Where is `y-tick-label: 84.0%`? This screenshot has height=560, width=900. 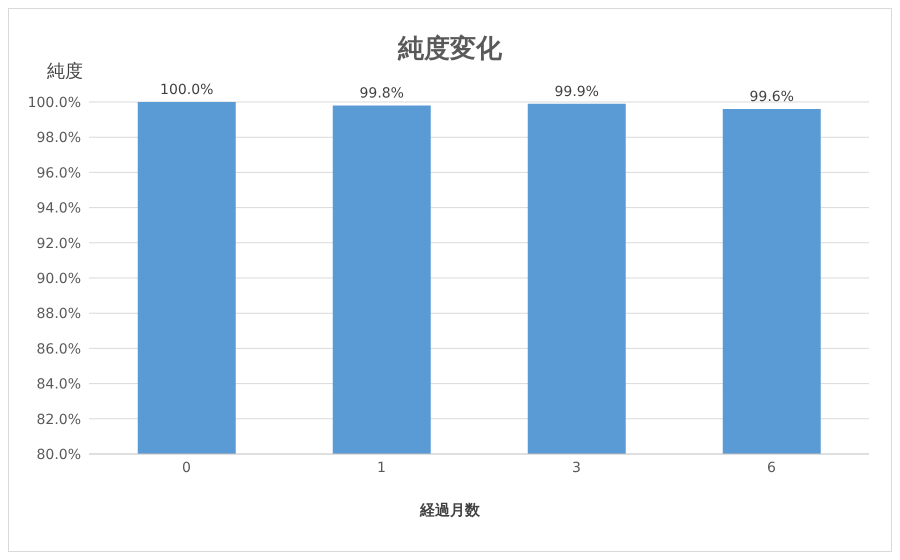 y-tick-label: 84.0% is located at coordinates (58, 384).